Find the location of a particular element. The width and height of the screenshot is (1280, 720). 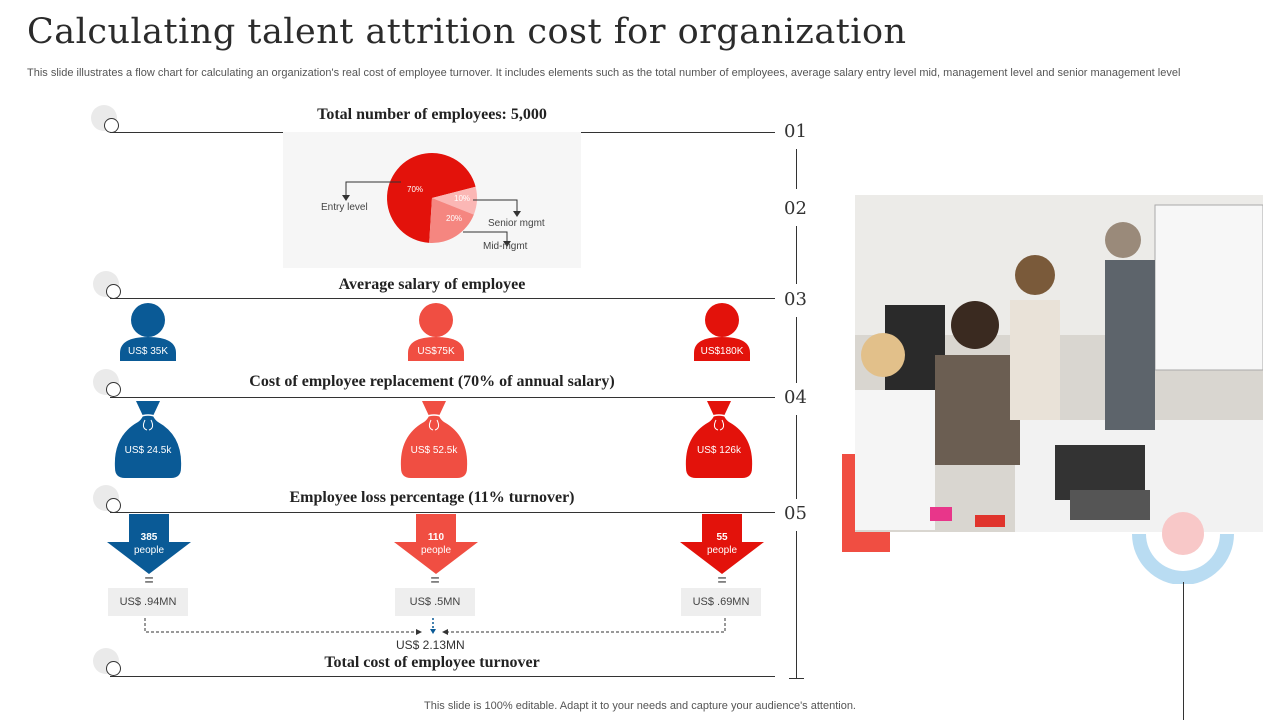

replacement-label-entry: US$ 24.5k is located at coordinates (148, 450).